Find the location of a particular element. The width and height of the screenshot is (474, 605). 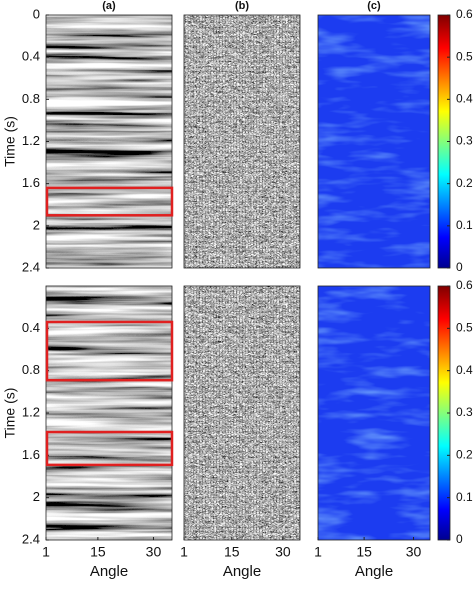

panel-label: (b) is located at coordinates (242, 6).